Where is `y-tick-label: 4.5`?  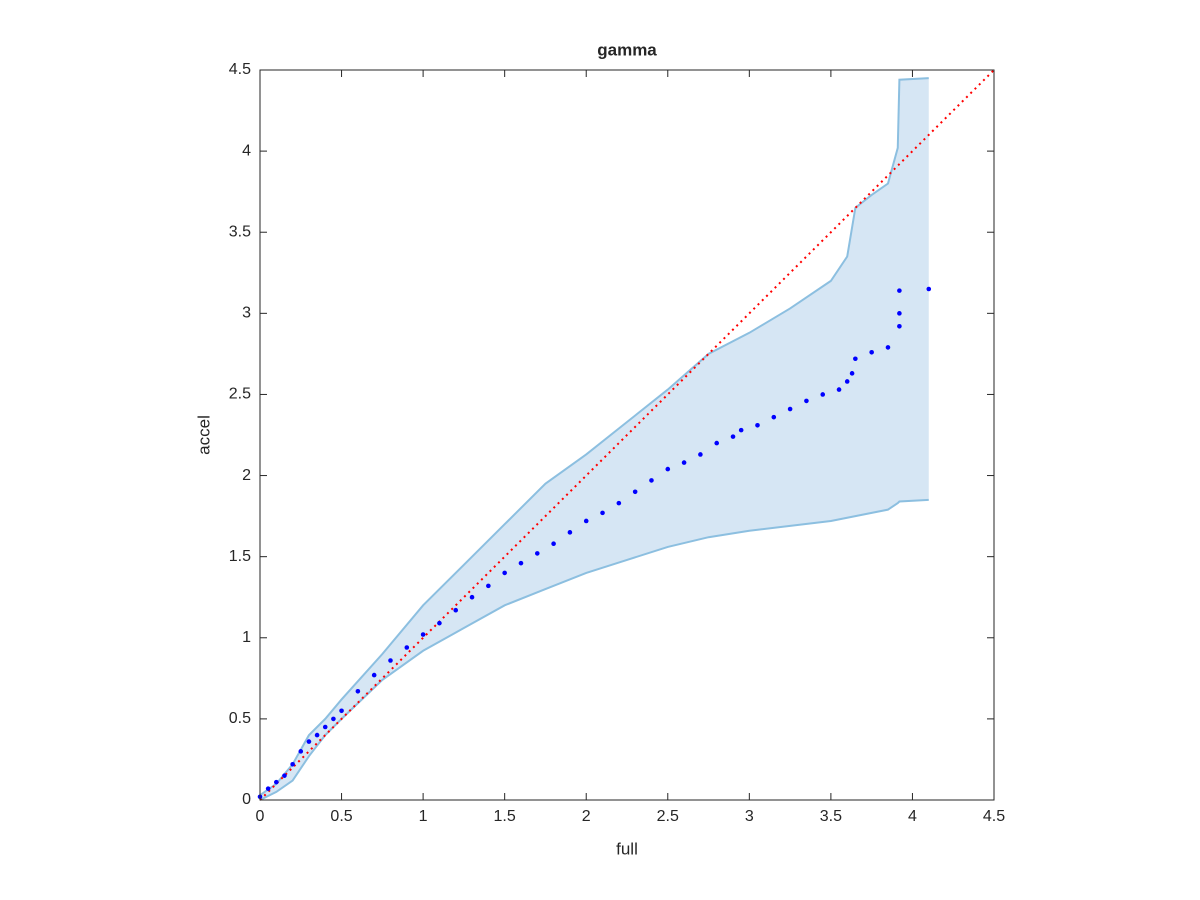 y-tick-label: 4.5 is located at coordinates (240, 69).